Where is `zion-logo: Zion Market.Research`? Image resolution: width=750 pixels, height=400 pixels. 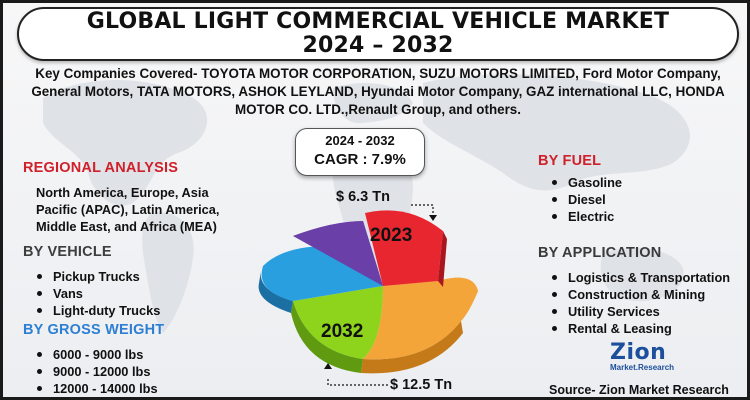
zion-logo: Zion Market.Research is located at coordinates (650, 364).